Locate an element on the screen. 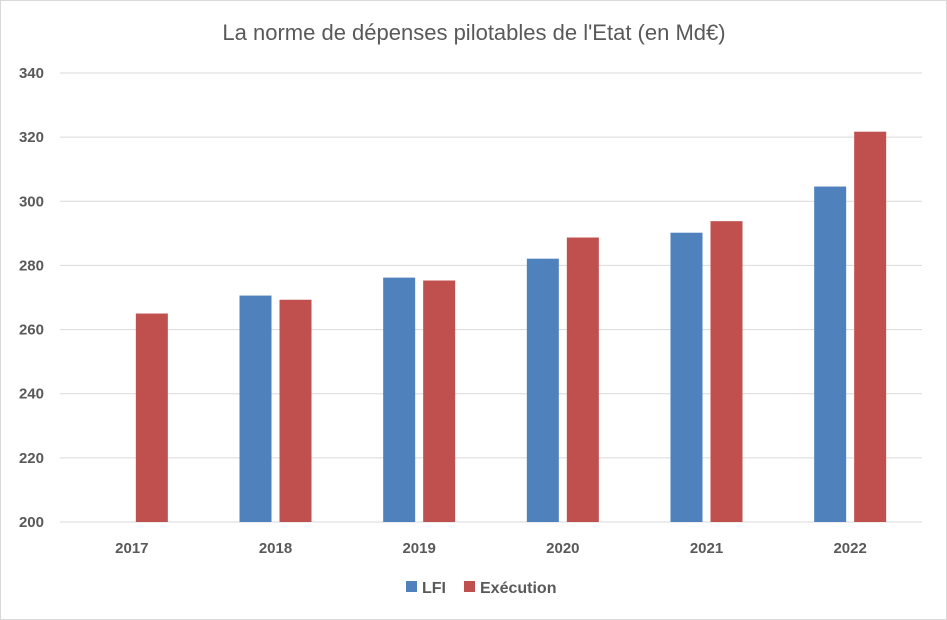  bar-ex-cution-2019 is located at coordinates (439, 401).